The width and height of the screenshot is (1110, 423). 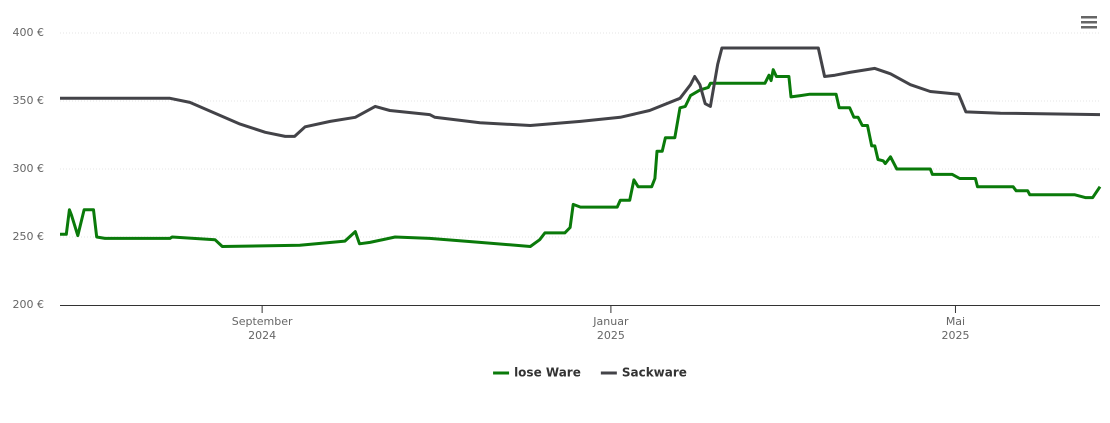 I want to click on x-tick-label: Mai, so click(x=955, y=321).